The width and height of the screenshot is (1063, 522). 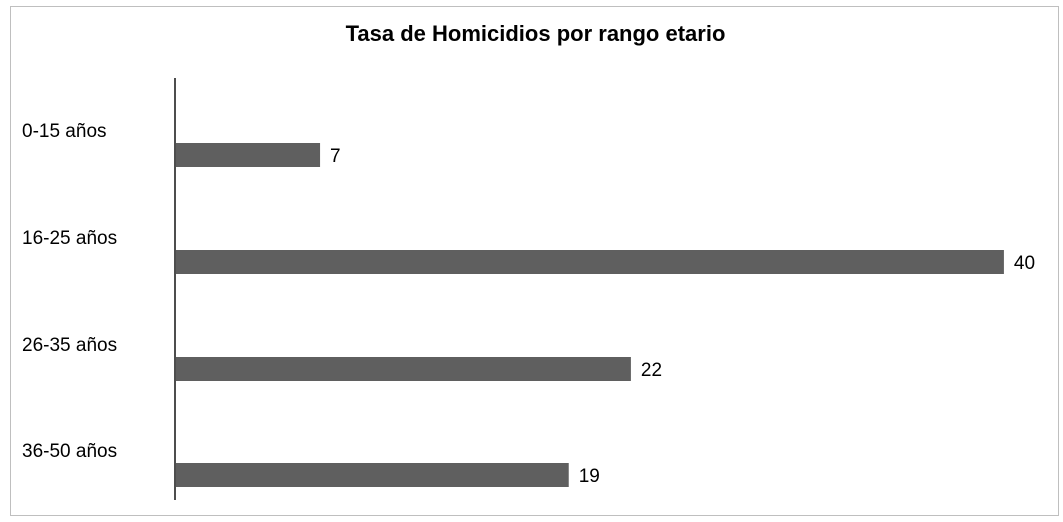 What do you see at coordinates (1024, 263) in the screenshot?
I see `data-label-1: 40` at bounding box center [1024, 263].